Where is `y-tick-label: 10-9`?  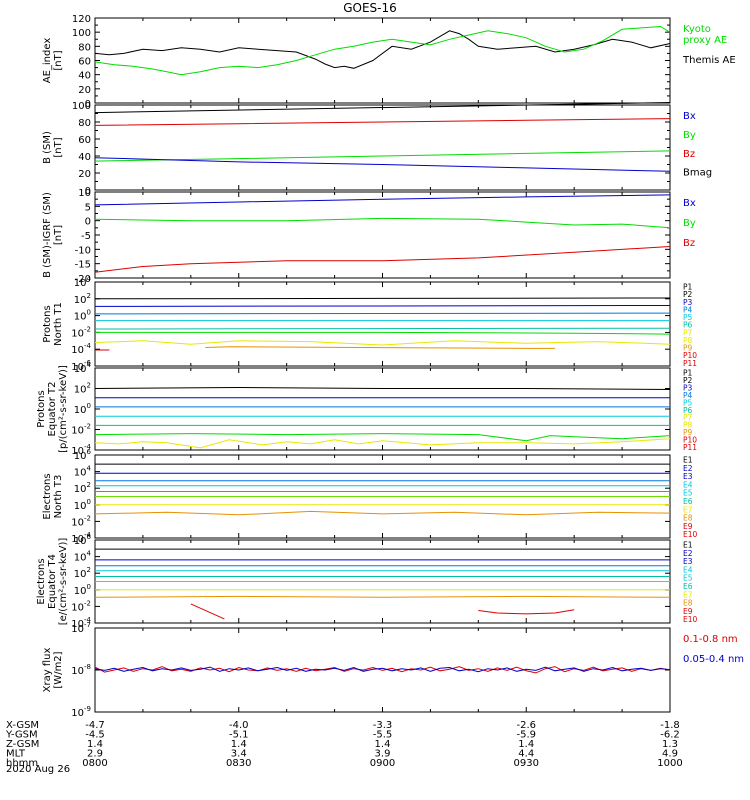 y-tick-label: 10-9 is located at coordinates (81, 712).